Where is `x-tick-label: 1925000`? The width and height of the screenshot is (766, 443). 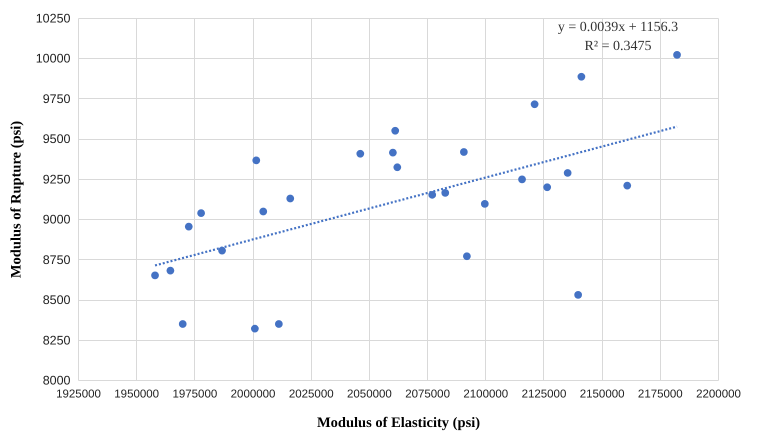 x-tick-label: 1925000 is located at coordinates (78, 394).